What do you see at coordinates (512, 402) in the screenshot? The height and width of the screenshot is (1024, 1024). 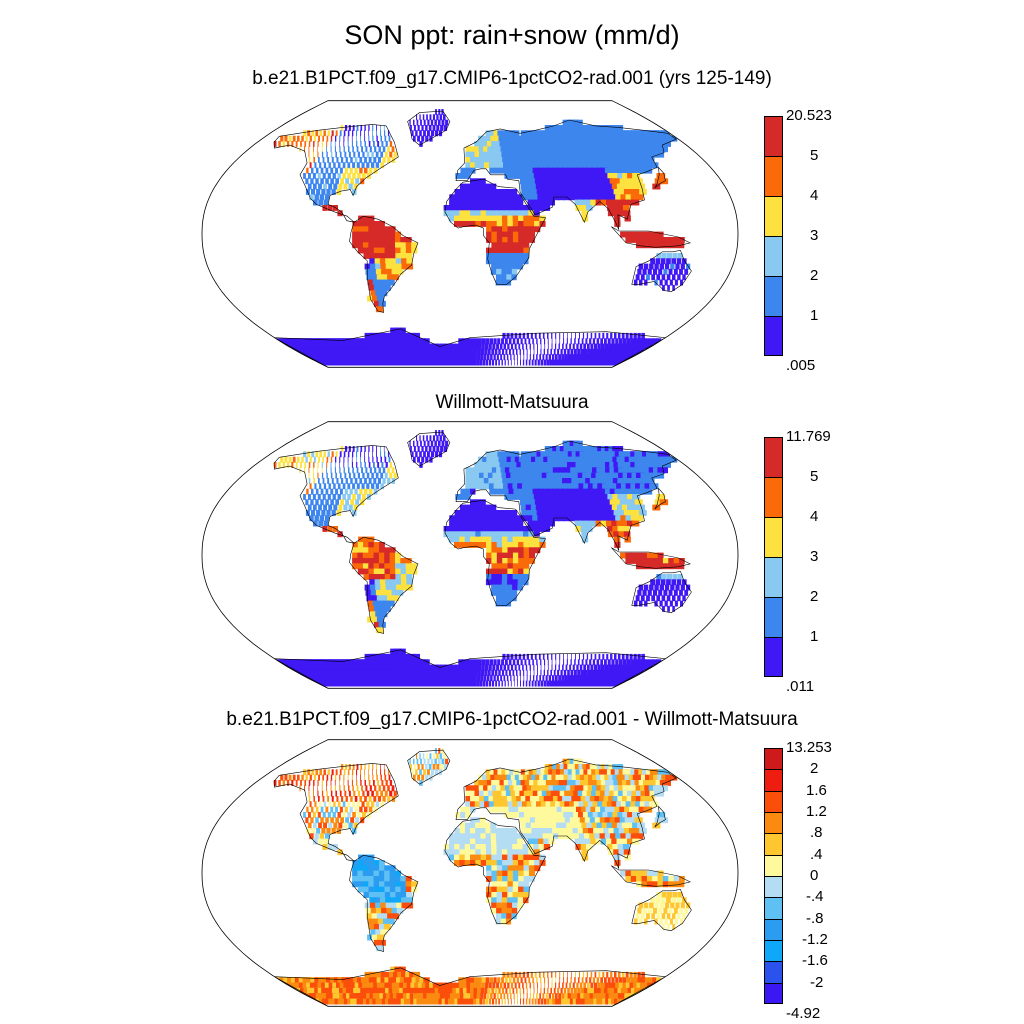 I see `panel-2-title: Willmott-Matsuura` at bounding box center [512, 402].